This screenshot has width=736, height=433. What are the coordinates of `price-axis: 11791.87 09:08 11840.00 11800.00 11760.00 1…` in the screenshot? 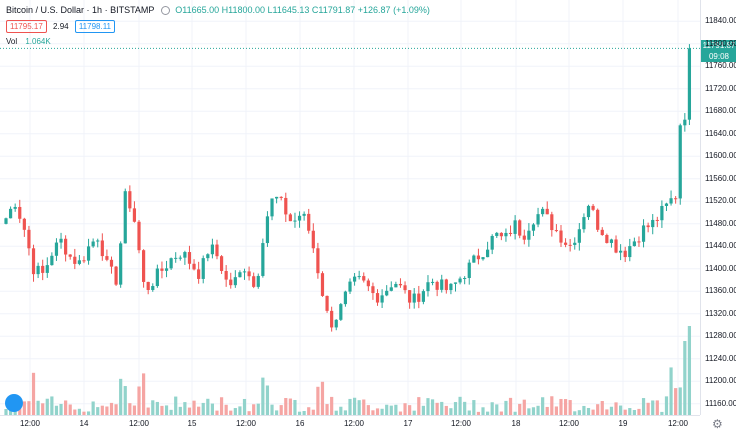 It's located at (718, 207).